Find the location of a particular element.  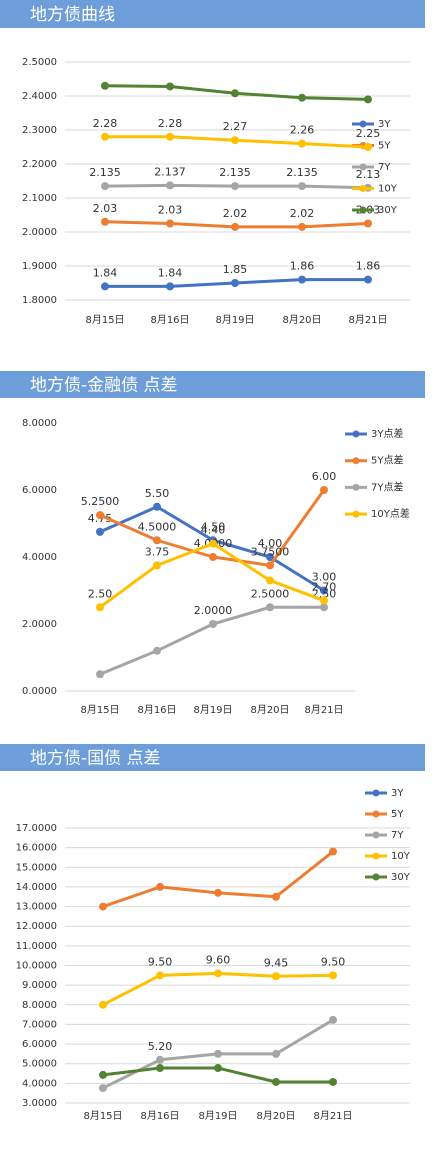

y-tick-label: 15.0000 is located at coordinates (36, 867).